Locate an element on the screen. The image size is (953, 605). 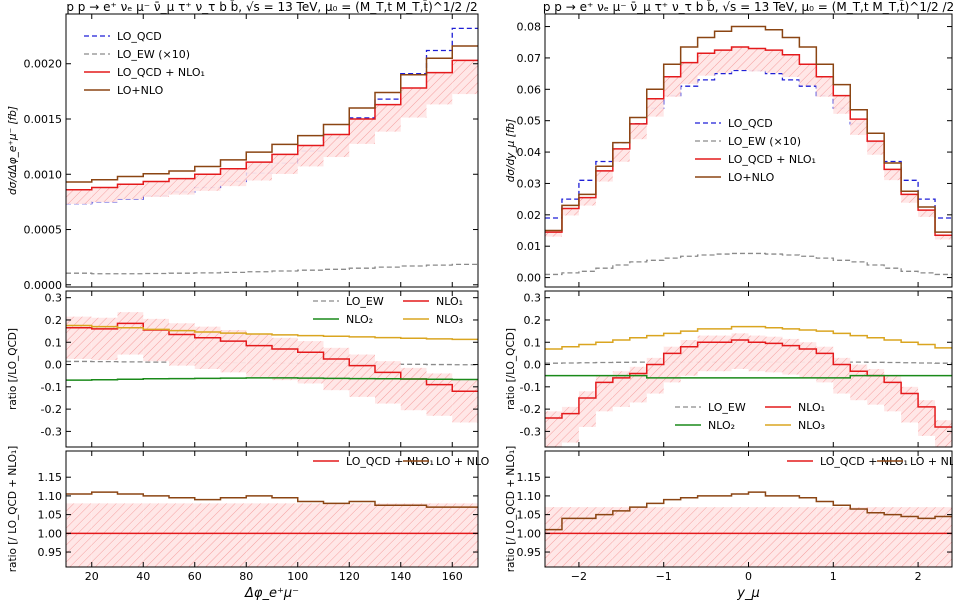
x-axis-label-0: Δφ_e⁺μ⁻ is located at coordinates (271, 593).